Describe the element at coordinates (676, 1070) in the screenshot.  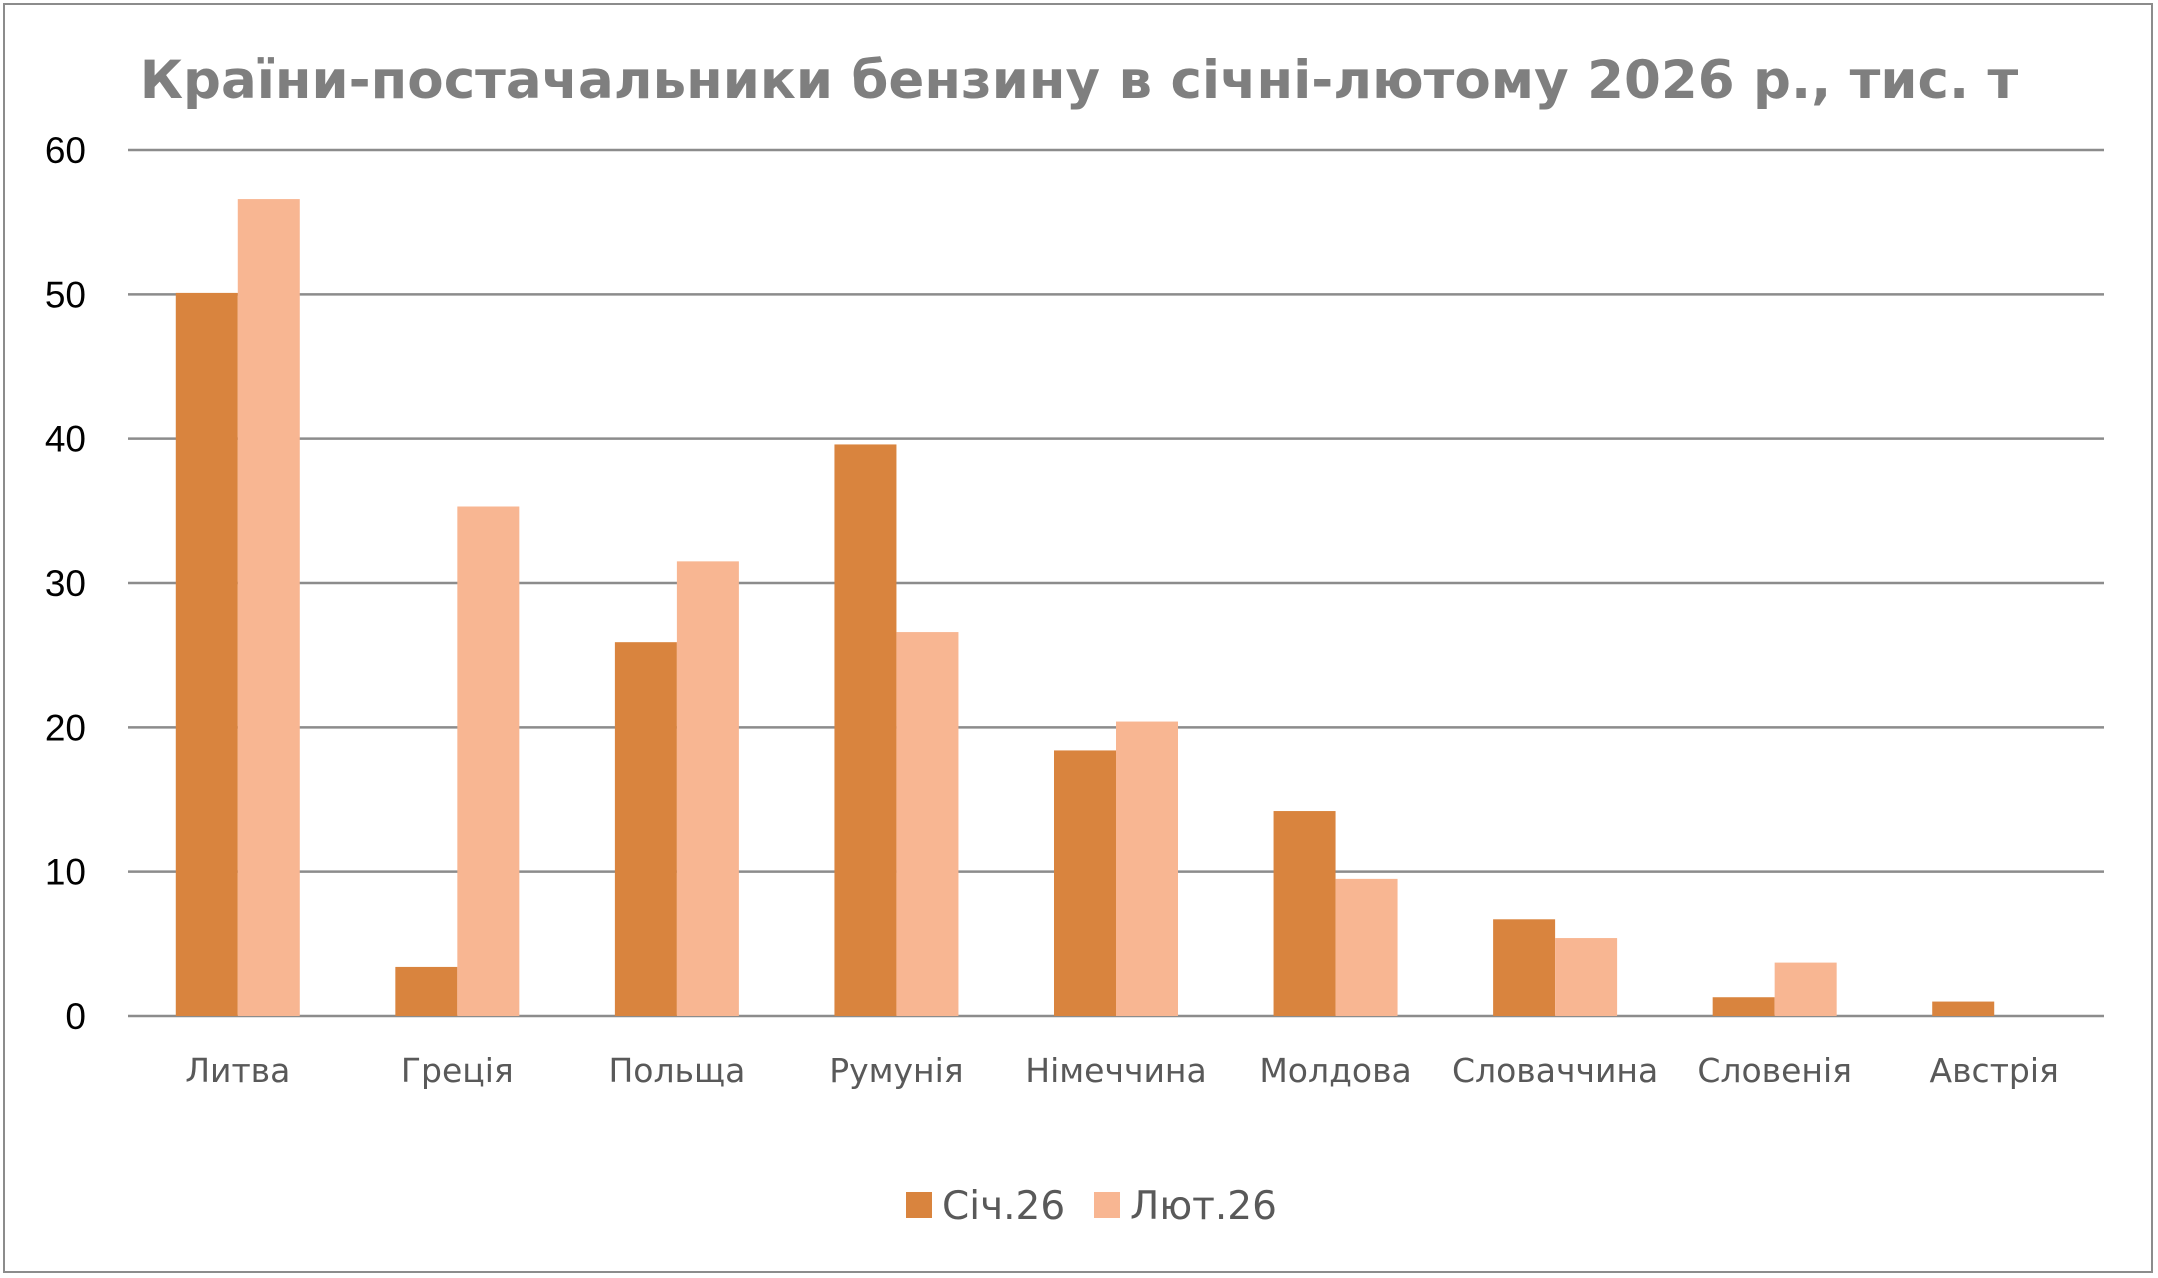
I see `x-category-label: Польща` at that location.